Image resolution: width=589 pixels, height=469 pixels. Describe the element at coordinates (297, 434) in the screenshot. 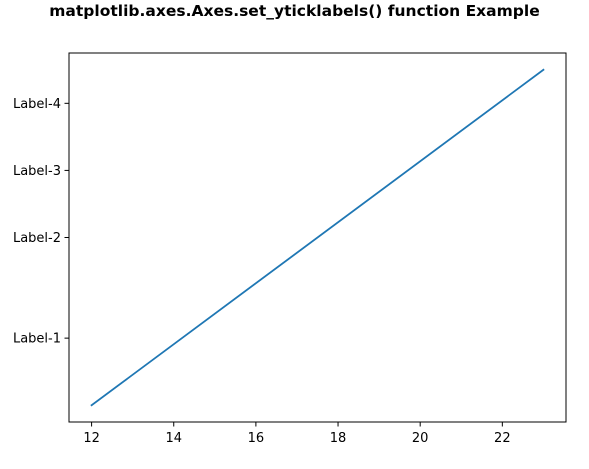

I see `x-axis-ticks: 12 14 16 18 20 22` at that location.